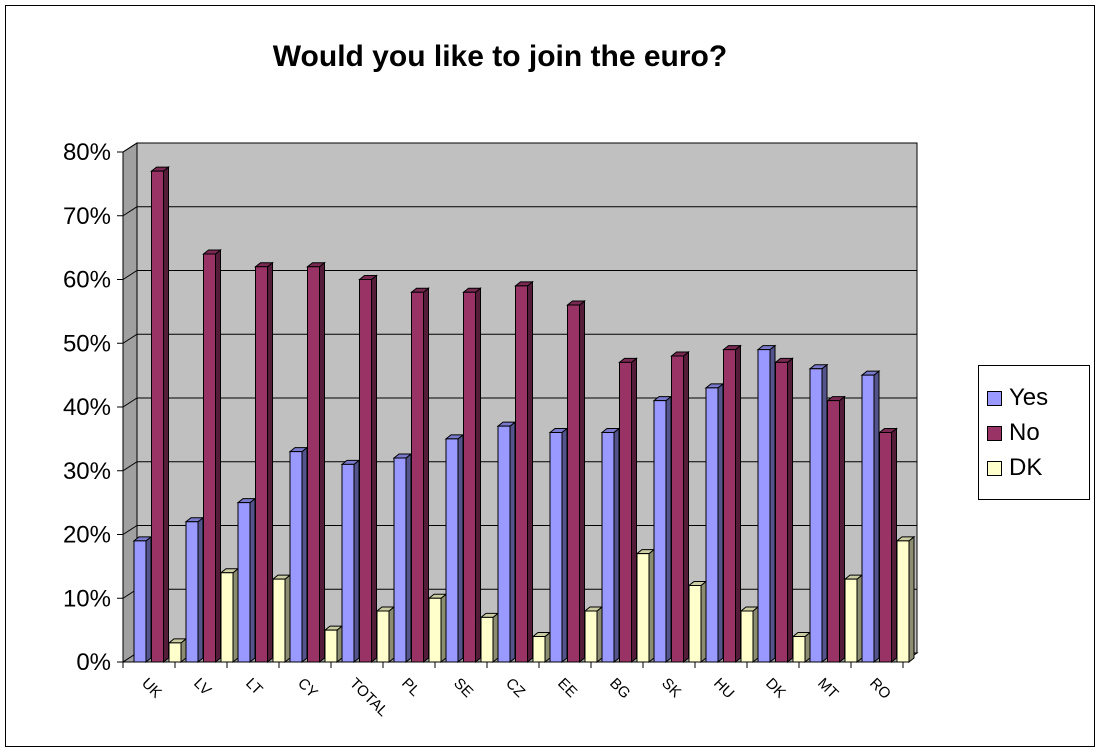  Describe the element at coordinates (166, 415) in the screenshot. I see `bar-no-uk-side` at that location.